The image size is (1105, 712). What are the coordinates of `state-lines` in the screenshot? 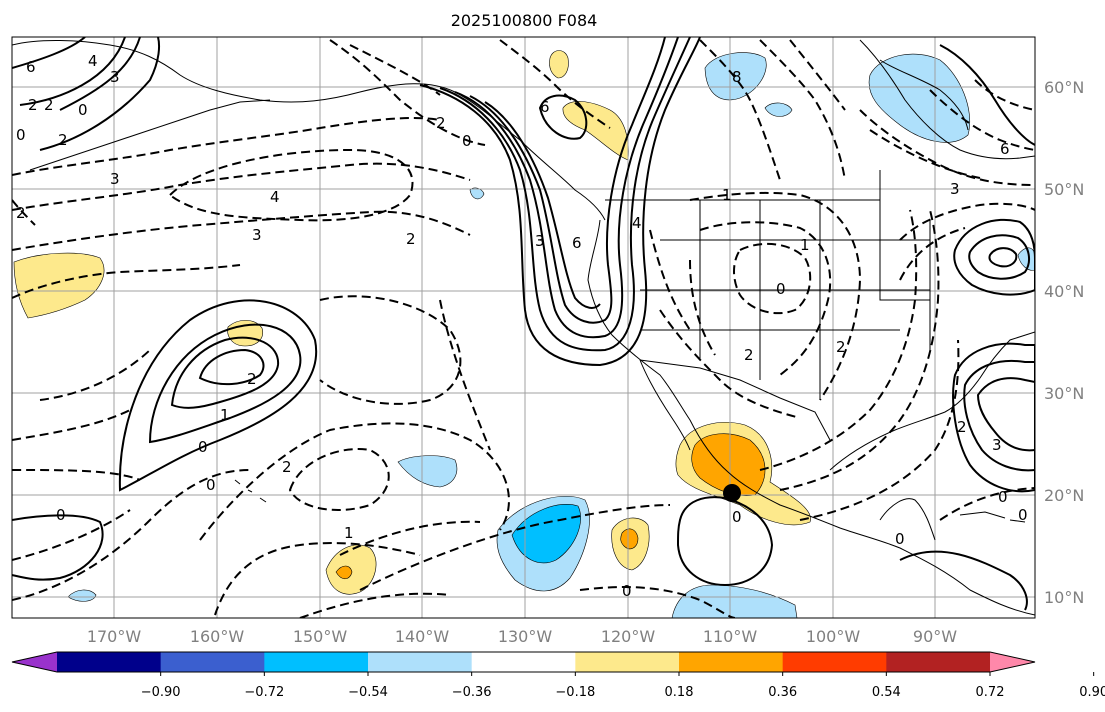 It's located at (785, 300).